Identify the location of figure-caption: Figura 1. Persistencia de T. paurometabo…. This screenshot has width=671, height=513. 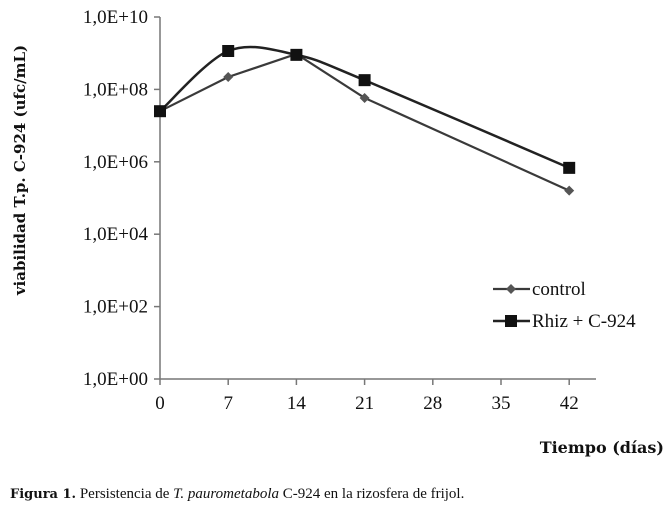
(237, 494).